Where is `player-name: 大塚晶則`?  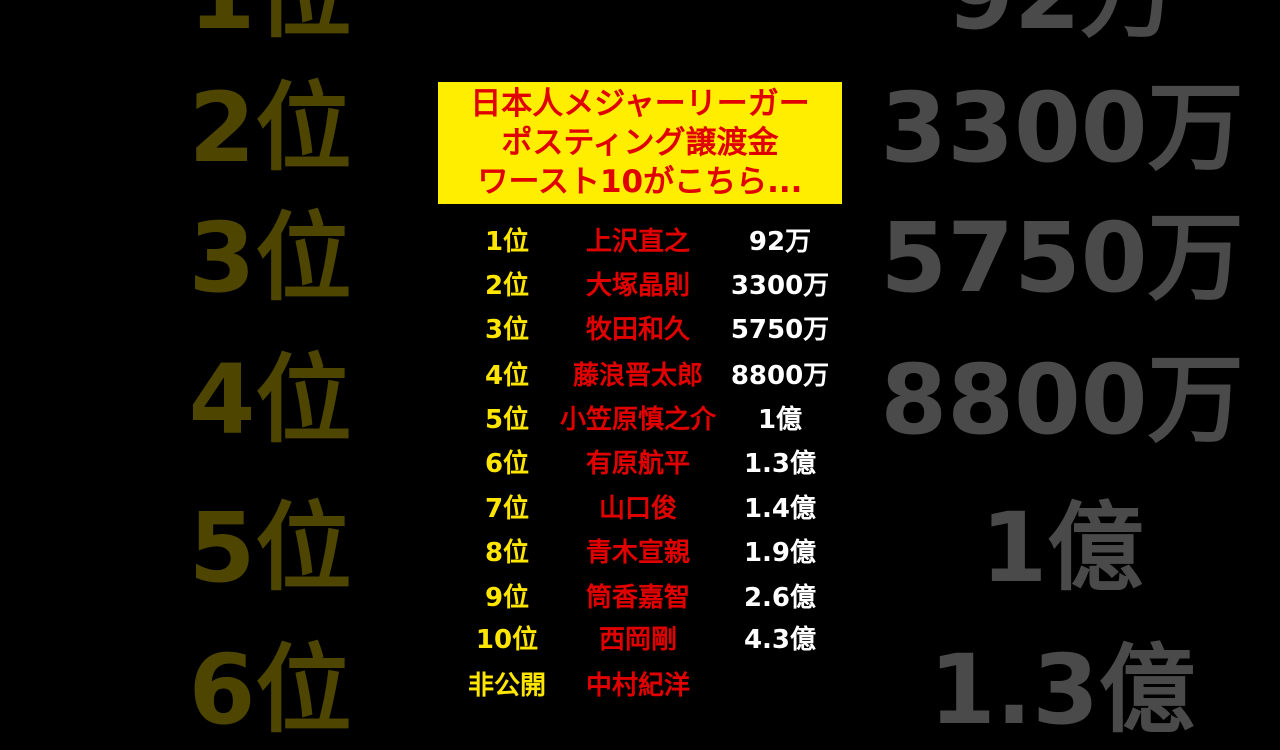 player-name: 大塚晶則 is located at coordinates (637, 286).